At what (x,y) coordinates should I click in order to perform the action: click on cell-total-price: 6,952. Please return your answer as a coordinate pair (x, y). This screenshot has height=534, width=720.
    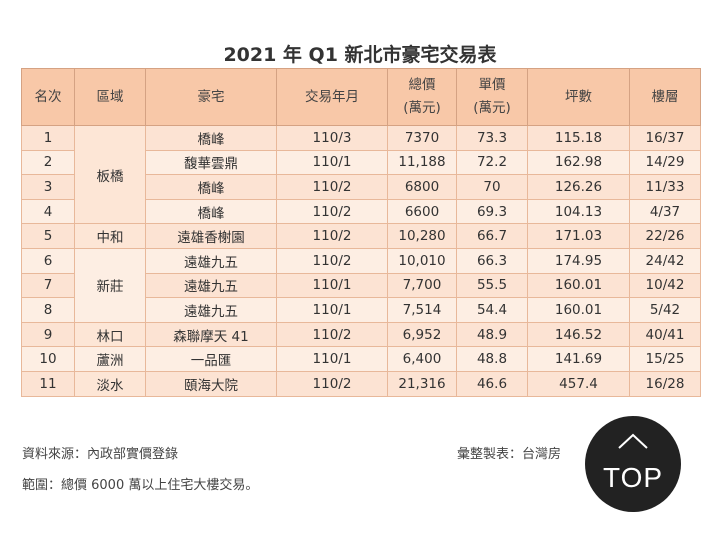
    Looking at the image, I should click on (422, 334).